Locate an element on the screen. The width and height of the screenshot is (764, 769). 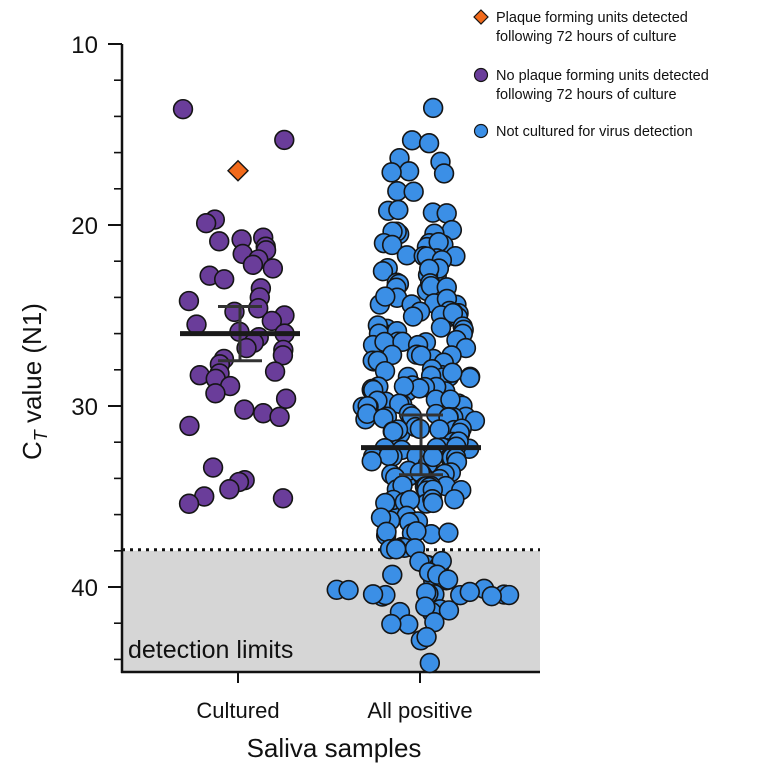
detection-limit-label: detection limits is located at coordinates (210, 650).